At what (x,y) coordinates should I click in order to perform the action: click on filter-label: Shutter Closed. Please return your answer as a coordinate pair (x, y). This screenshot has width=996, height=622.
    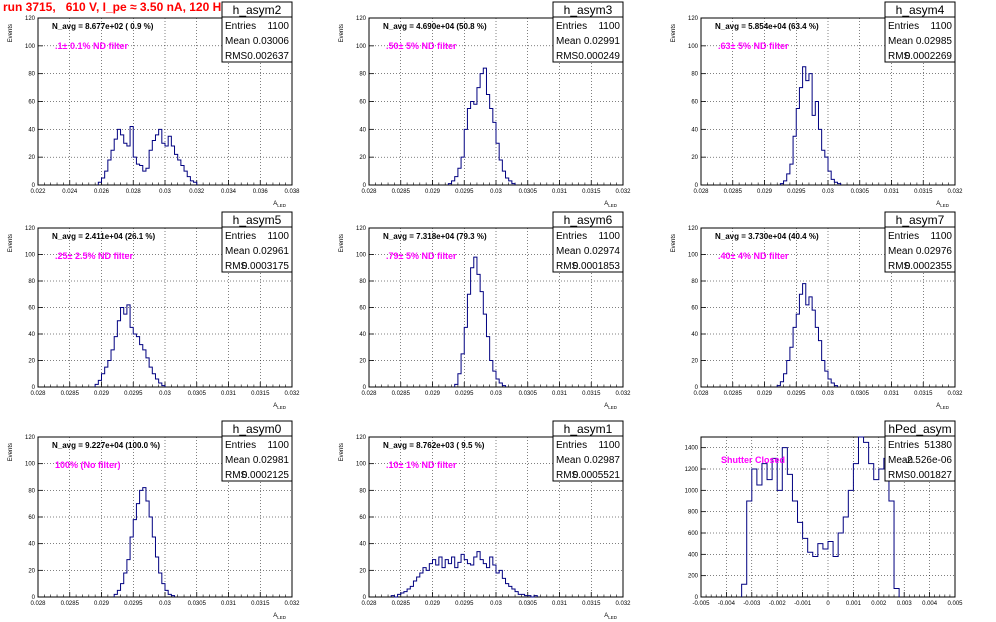
    Looking at the image, I should click on (753, 460).